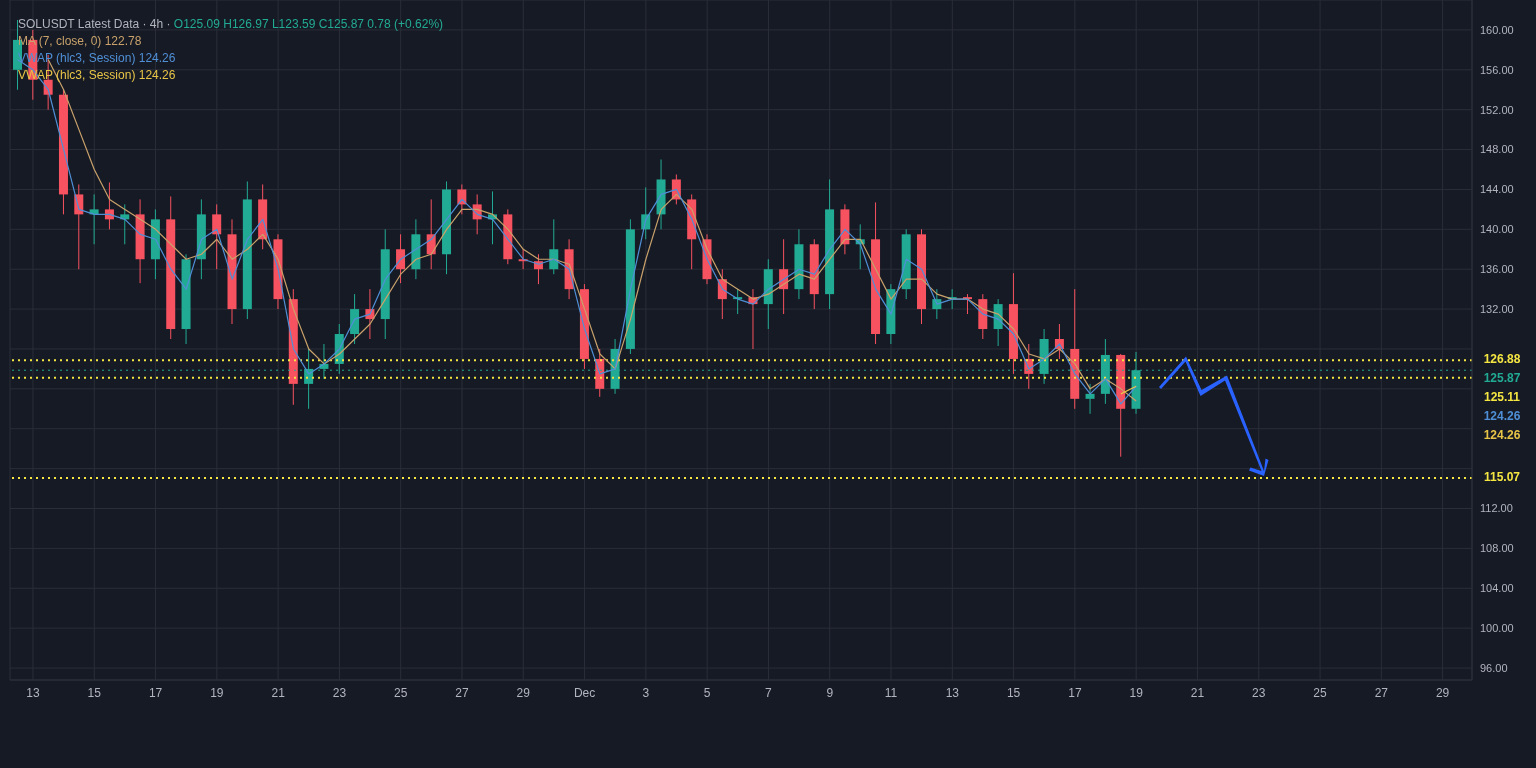 This screenshot has height=768, width=1536. Describe the element at coordinates (646, 692) in the screenshot. I see `x-tick-label: 3` at that location.